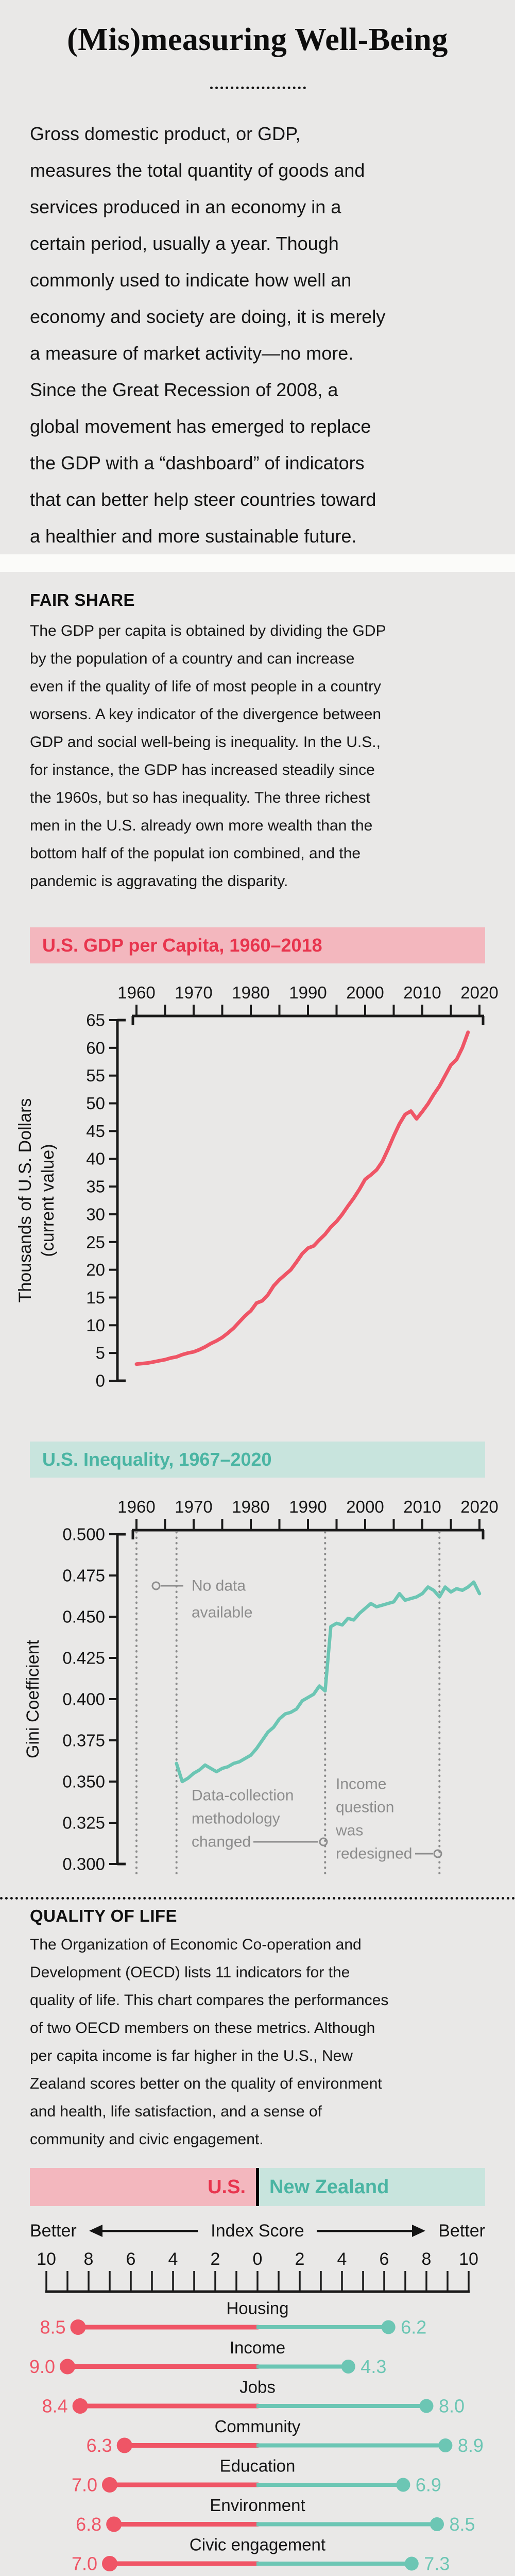 This screenshot has height=2576, width=515. Describe the element at coordinates (83, 1740) in the screenshot. I see `y-tick-label: 0.375` at that location.